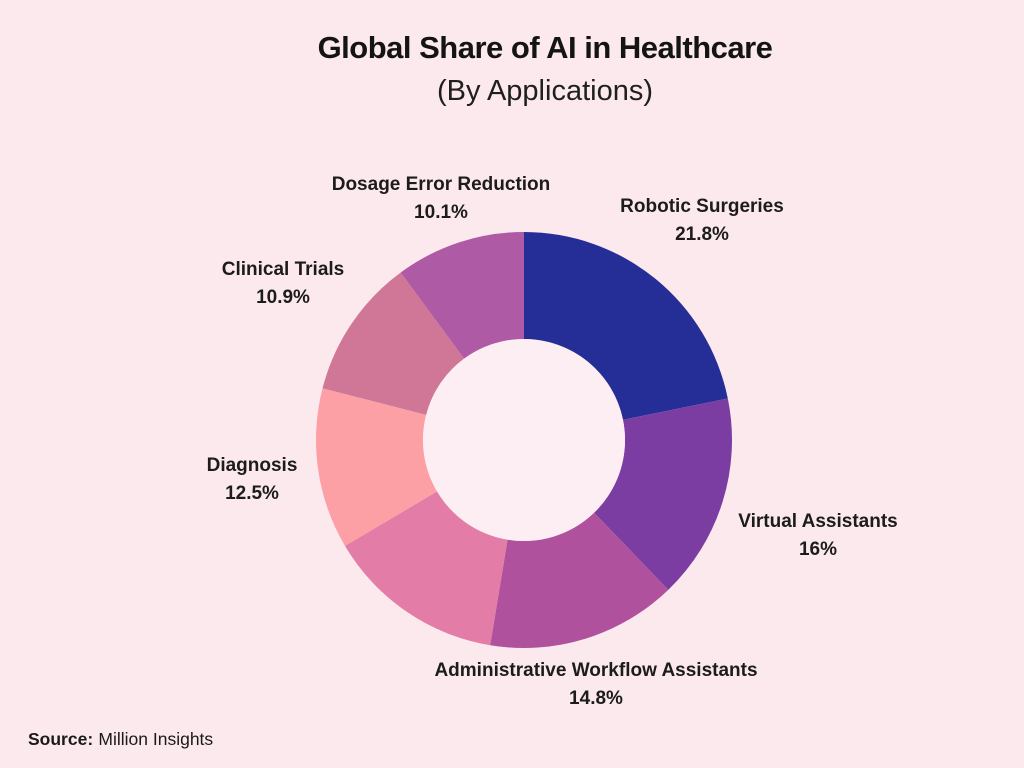 The height and width of the screenshot is (768, 1024). What do you see at coordinates (283, 297) in the screenshot?
I see `slice-percent: 10.9%` at bounding box center [283, 297].